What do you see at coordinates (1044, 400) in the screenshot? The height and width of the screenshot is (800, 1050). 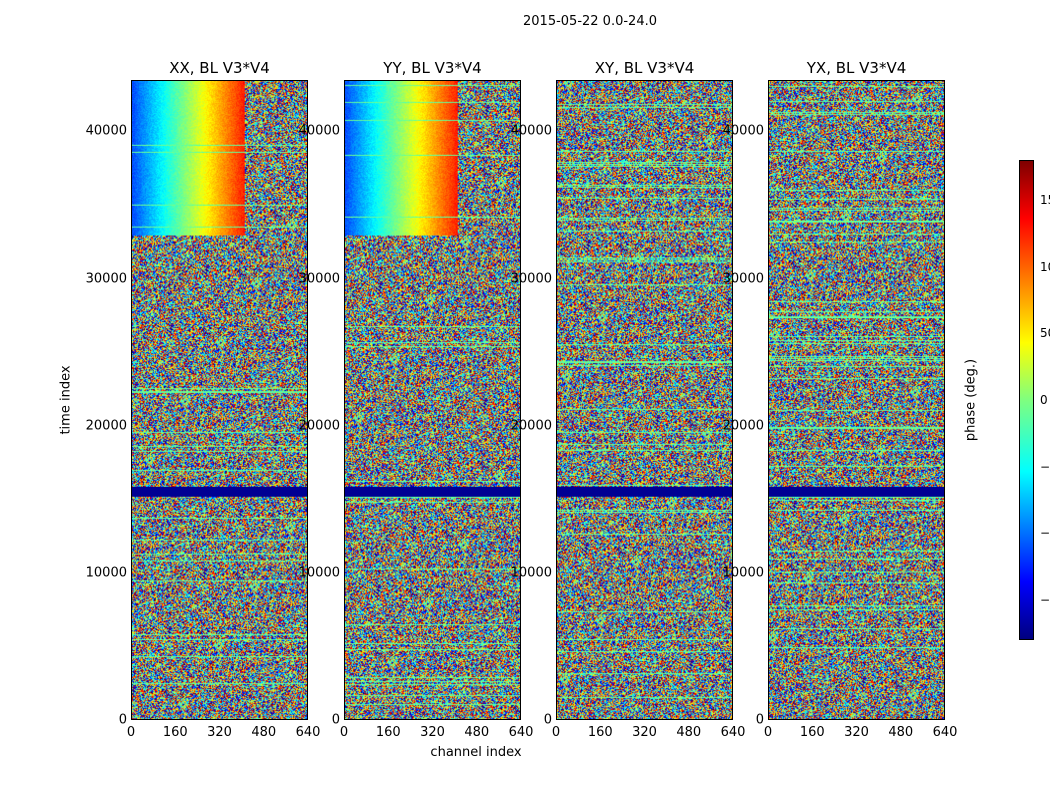 I see `colorbar-tick-label: 0` at bounding box center [1044, 400].